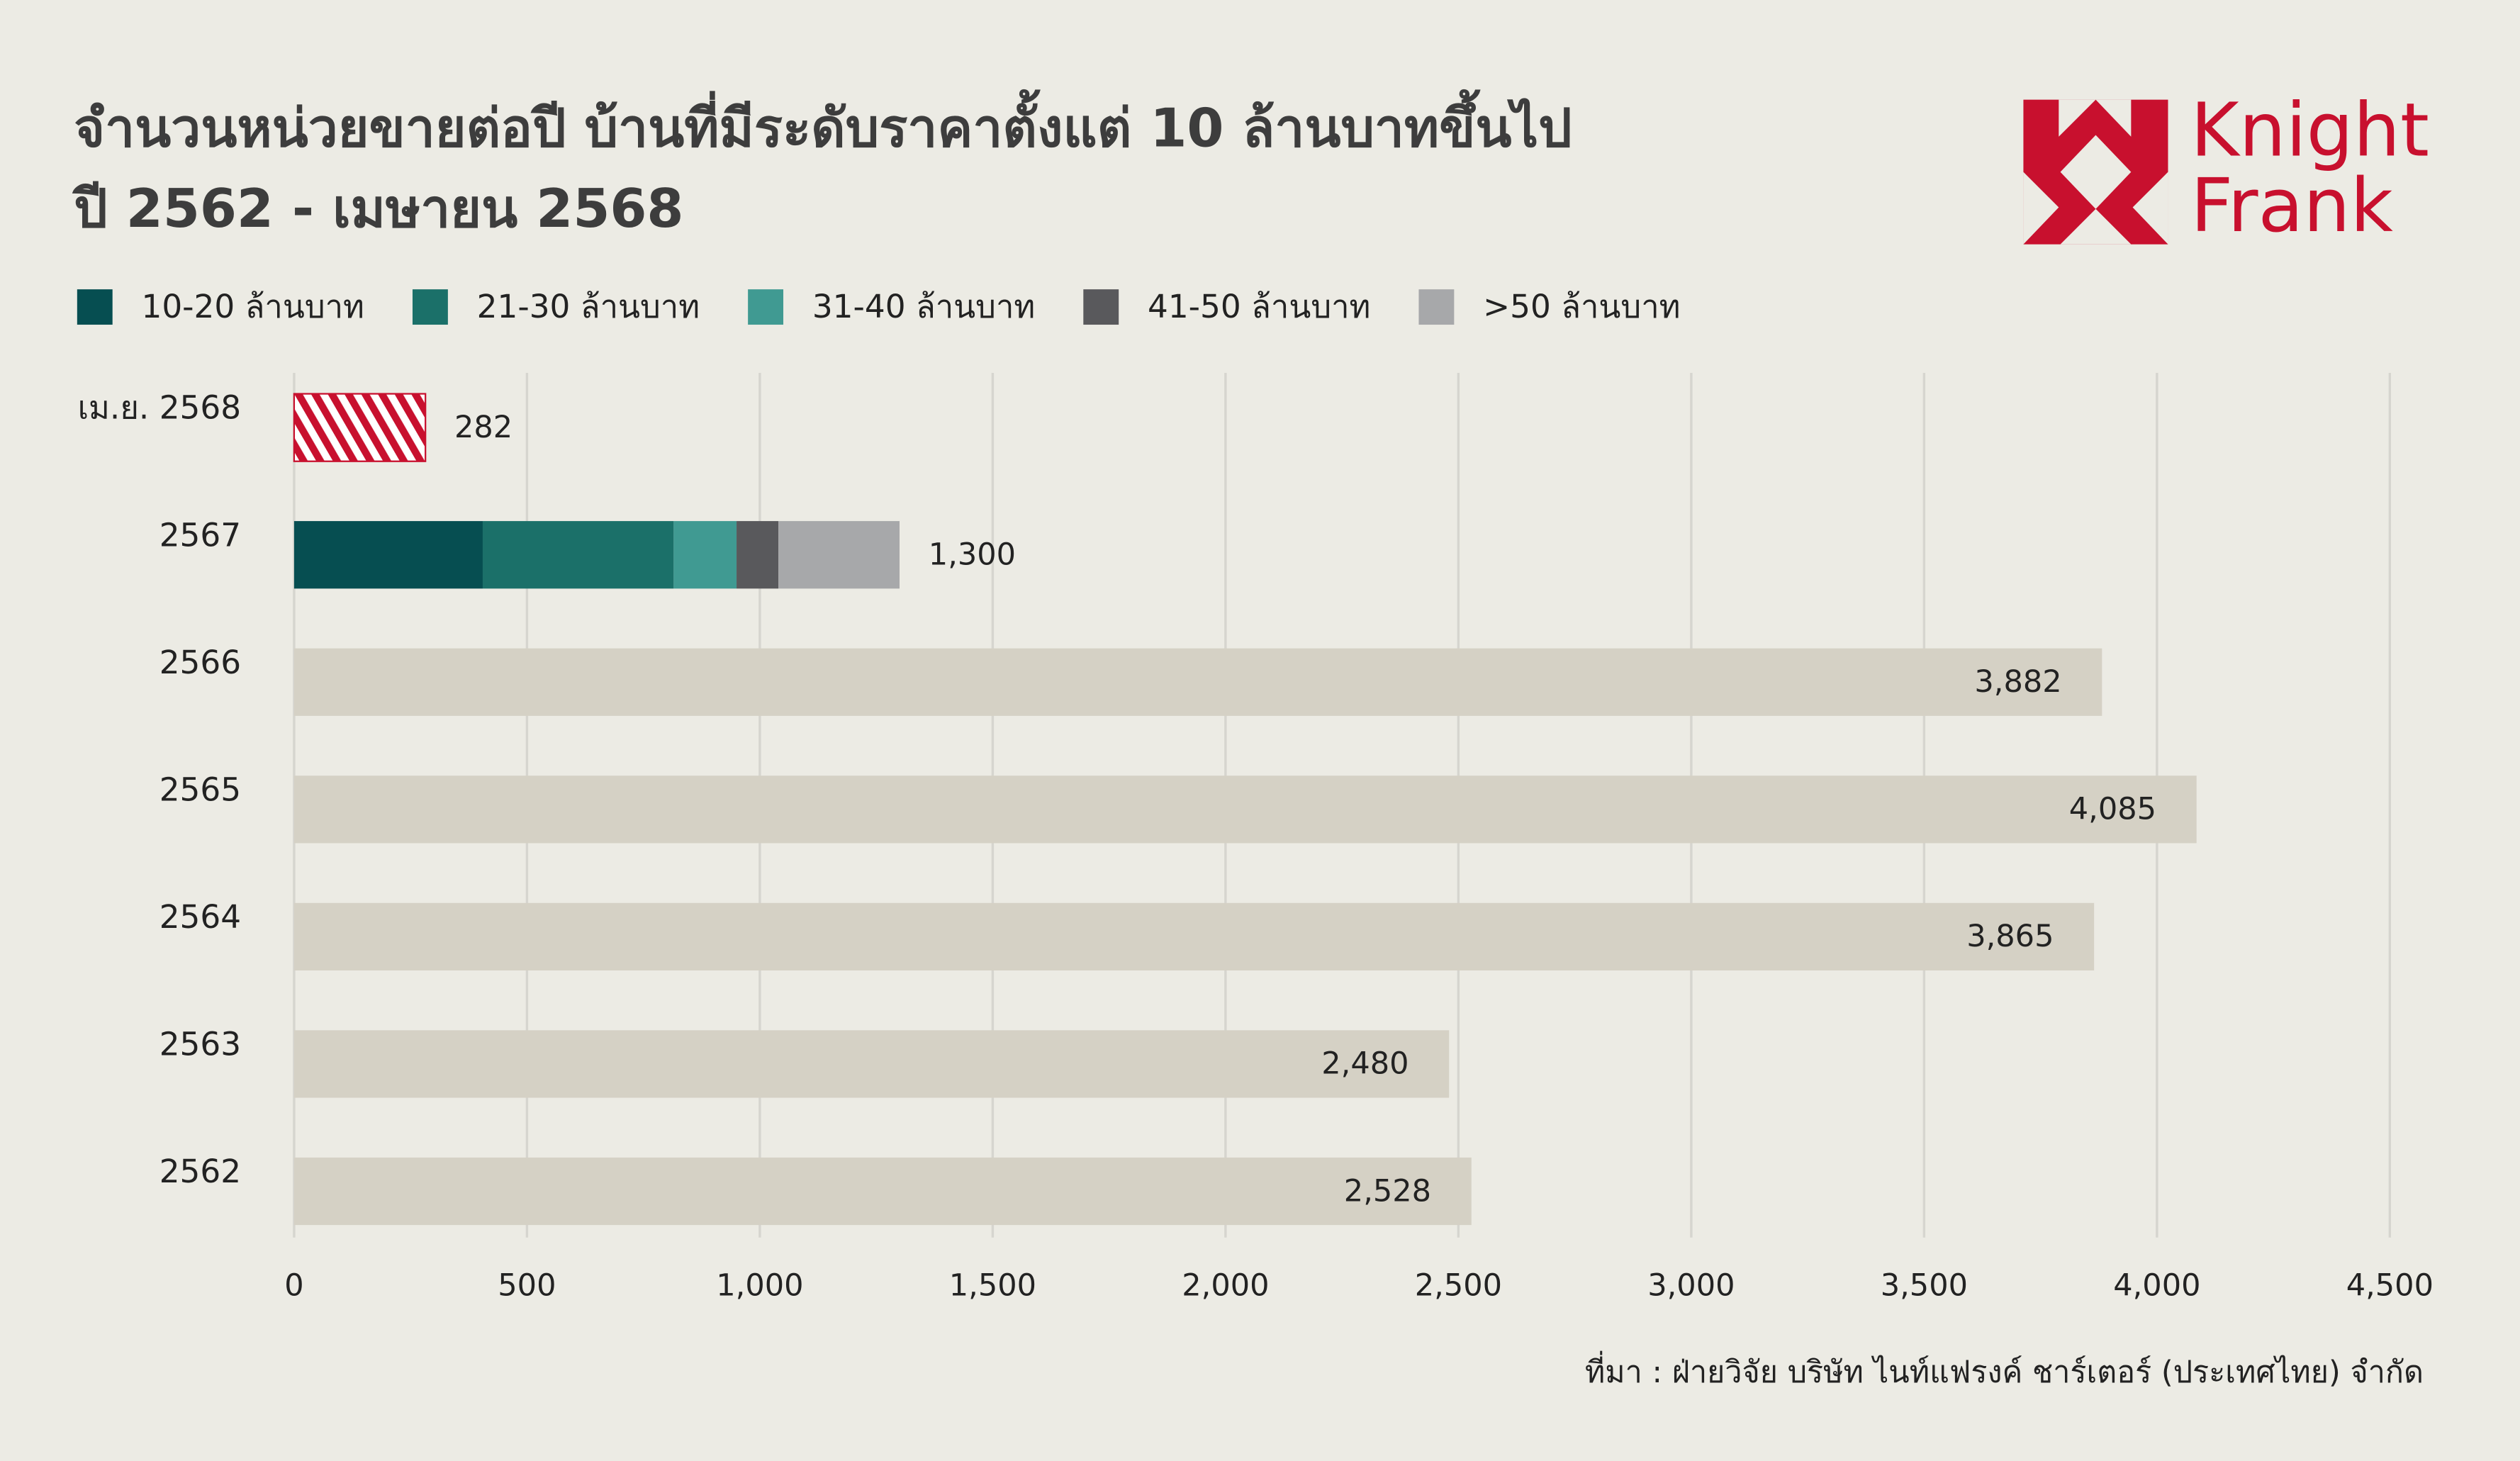  I want to click on value-label: 4,085, so click(2113, 810).